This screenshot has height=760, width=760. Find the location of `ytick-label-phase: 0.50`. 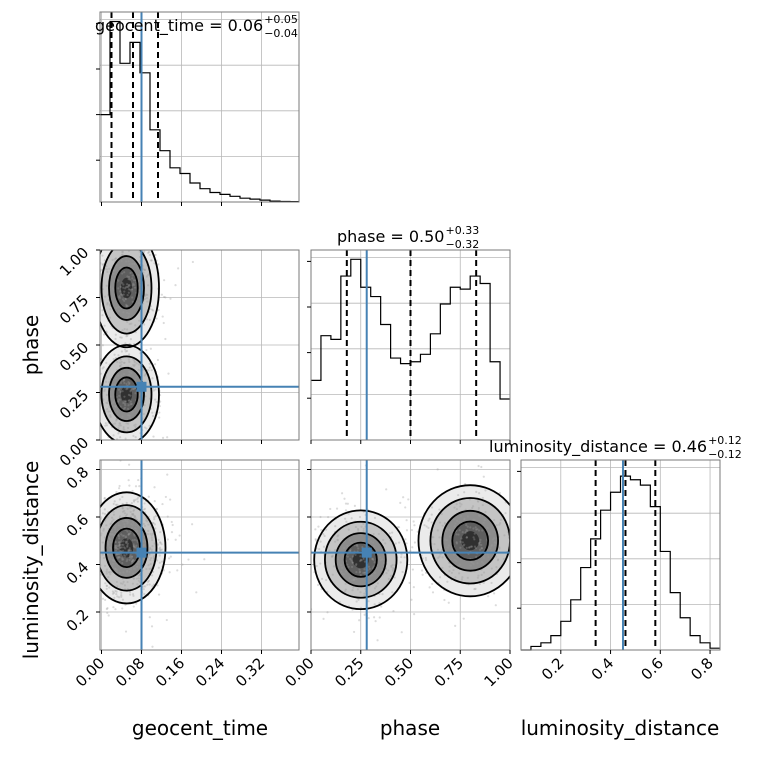

ytick-label-phase: 0.50 is located at coordinates (74, 357).